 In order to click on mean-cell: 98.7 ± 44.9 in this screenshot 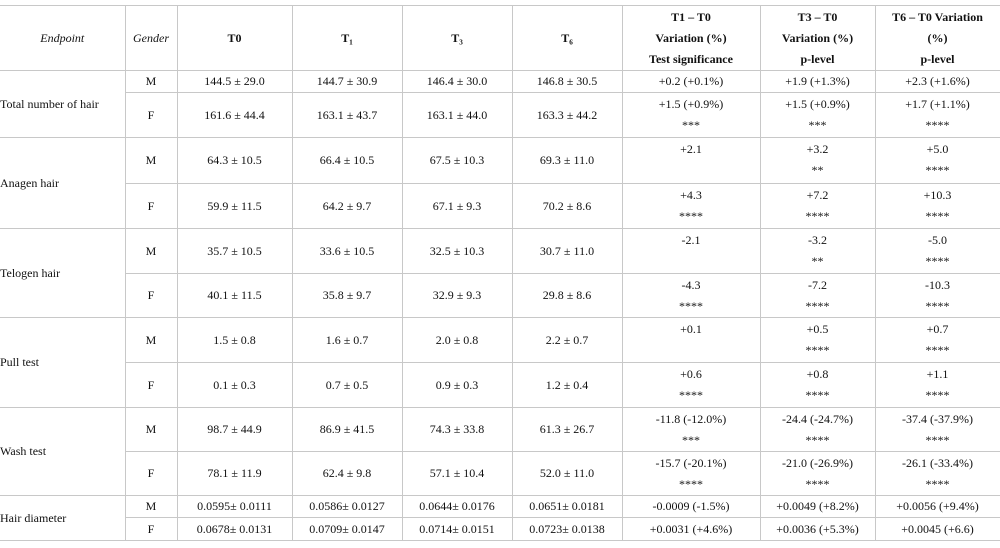, I will do `click(234, 429)`.